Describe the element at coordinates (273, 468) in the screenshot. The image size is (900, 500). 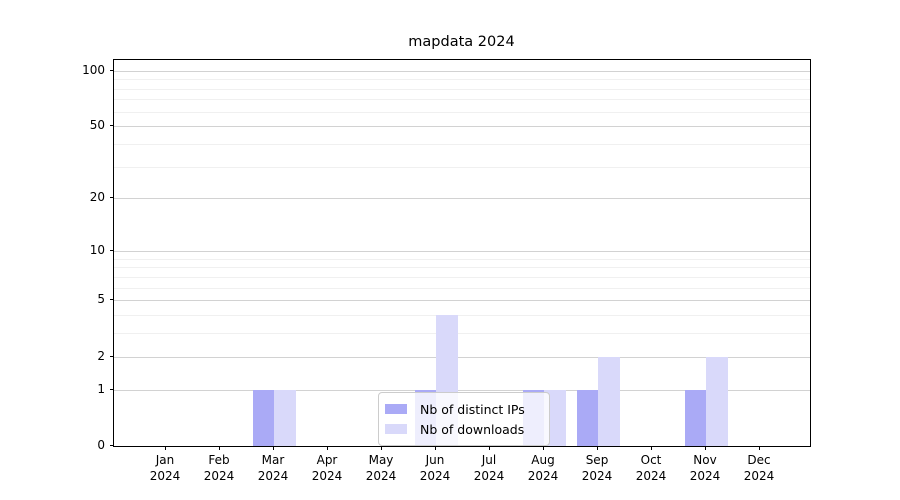
I see `x-tick-label-mar: Mar 2024` at that location.